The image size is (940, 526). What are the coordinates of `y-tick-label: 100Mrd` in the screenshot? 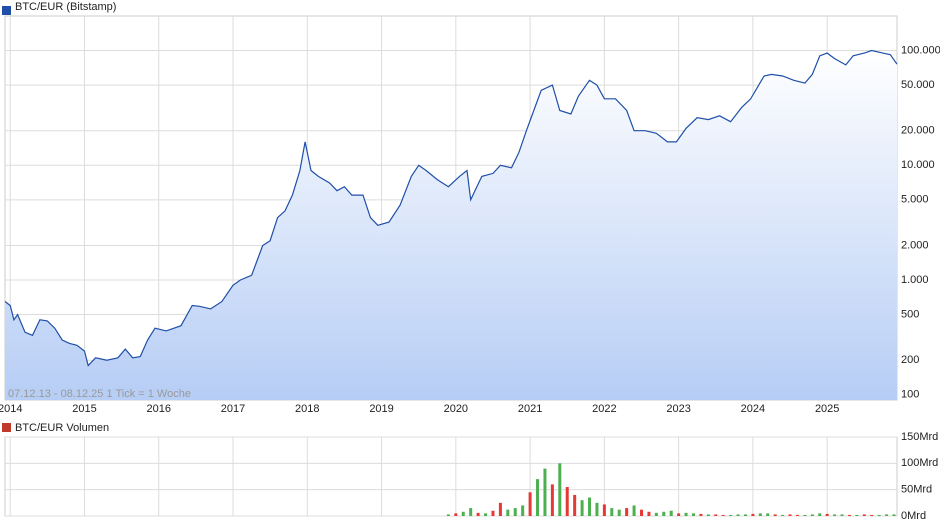 It's located at (919, 463).